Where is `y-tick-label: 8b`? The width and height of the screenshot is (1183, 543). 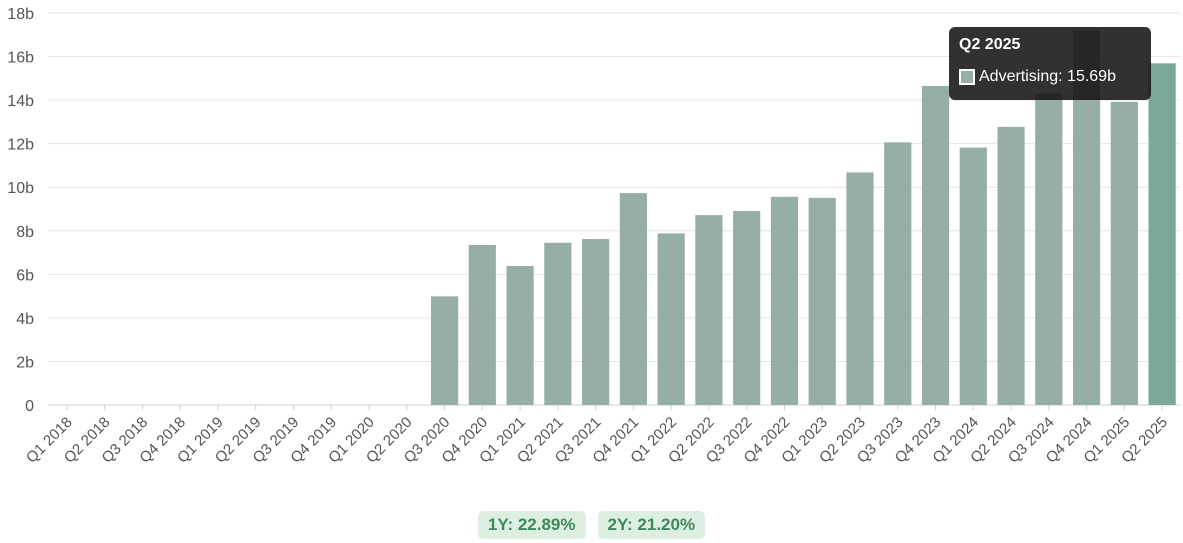 y-tick-label: 8b is located at coordinates (25, 232).